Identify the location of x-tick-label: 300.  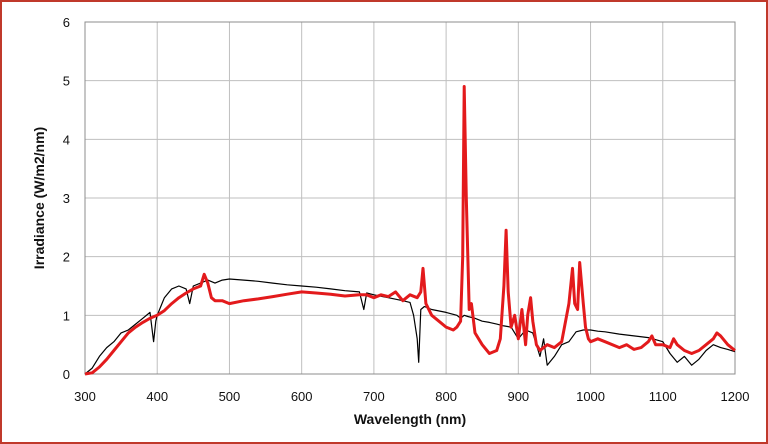
(85, 396).